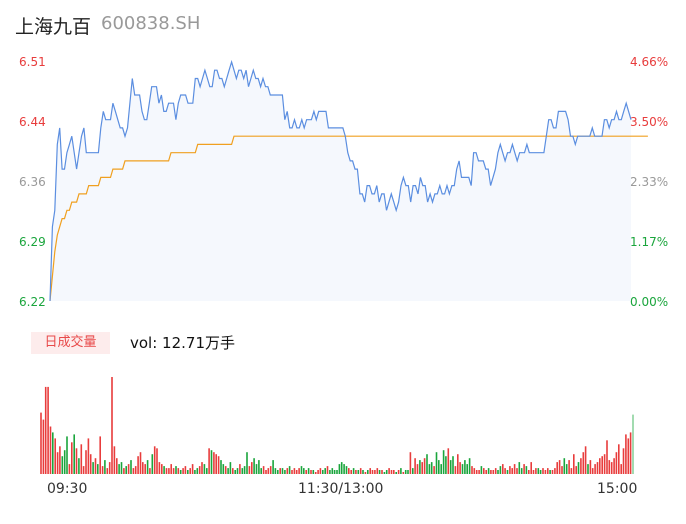 This screenshot has width=686, height=524. I want to click on volume-tab: 日成交量, so click(70, 343).